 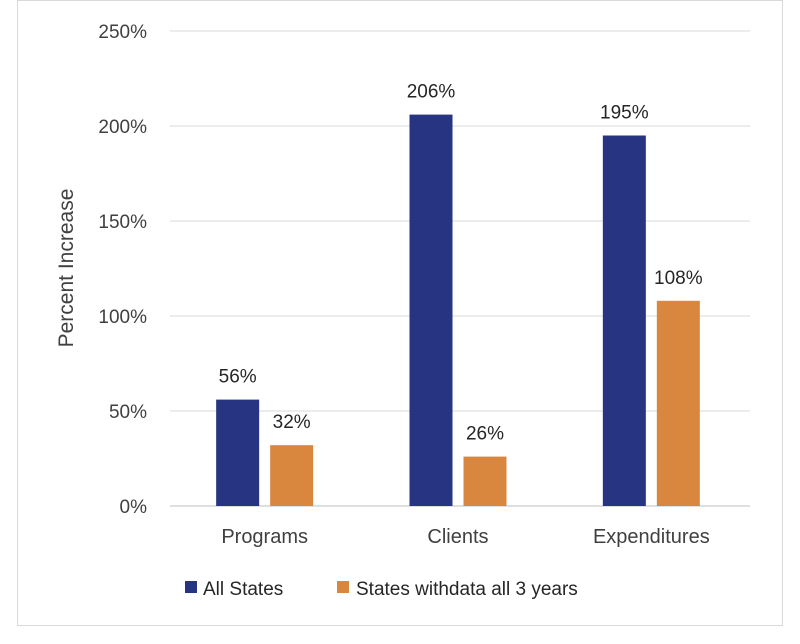 What do you see at coordinates (134, 507) in the screenshot?
I see `y-tick-label: 0%` at bounding box center [134, 507].